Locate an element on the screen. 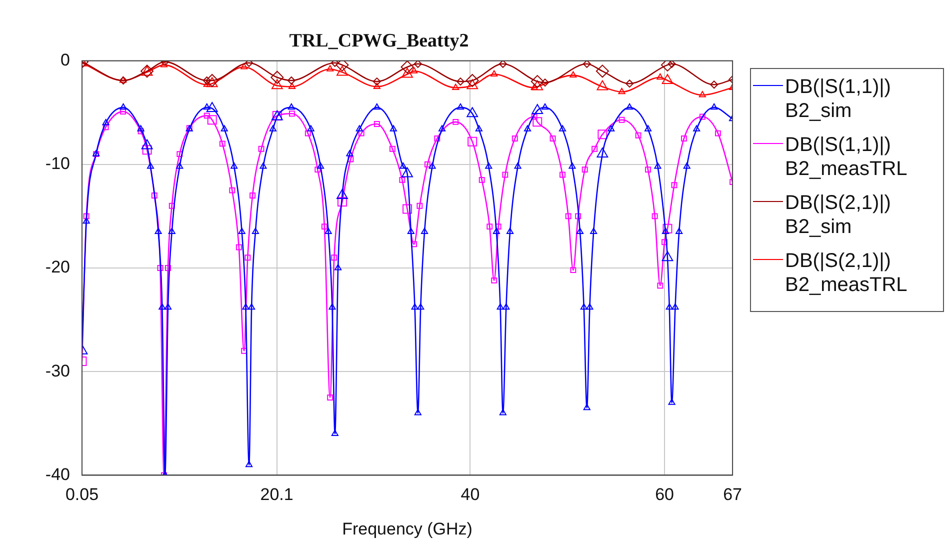  legend-label: DB(|S(2,1)|) B2_sim is located at coordinates (838, 215).